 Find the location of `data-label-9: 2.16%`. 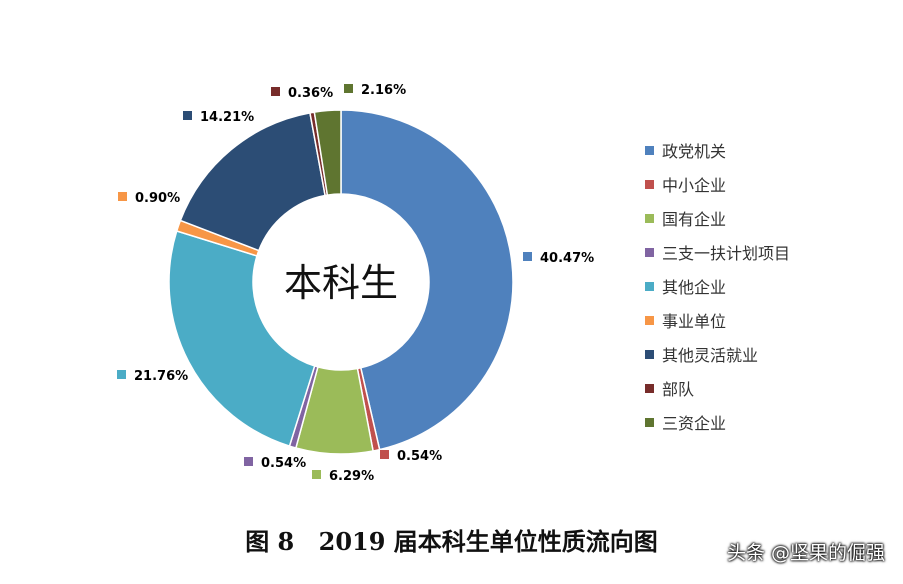

data-label-9: 2.16% is located at coordinates (383, 90).